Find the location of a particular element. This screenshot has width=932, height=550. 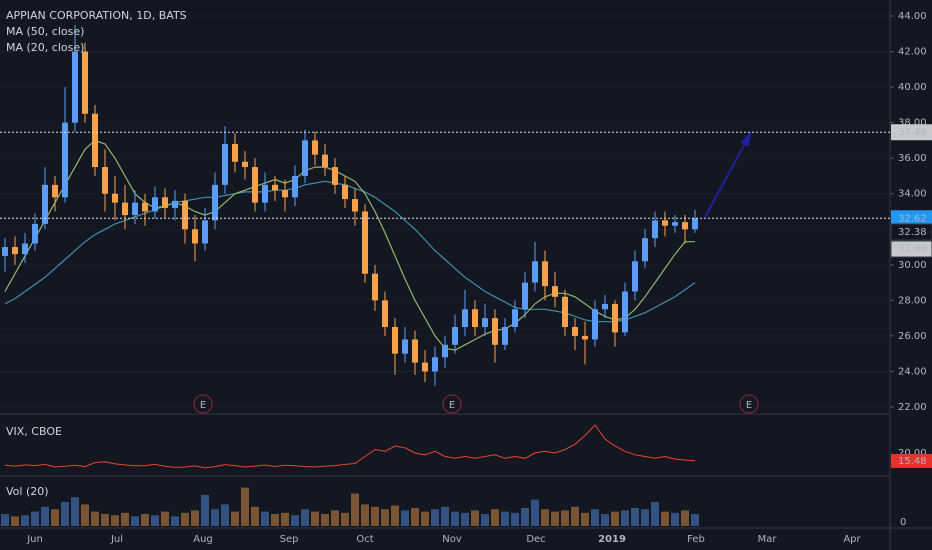

trend-arrow is located at coordinates (726, 177).